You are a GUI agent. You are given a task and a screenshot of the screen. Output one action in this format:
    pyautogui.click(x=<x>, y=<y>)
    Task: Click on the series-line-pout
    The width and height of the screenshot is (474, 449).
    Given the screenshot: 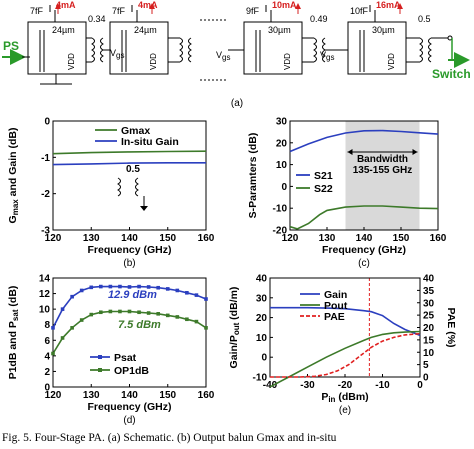 What is the action you would take?
    pyautogui.click(x=345, y=359)
    